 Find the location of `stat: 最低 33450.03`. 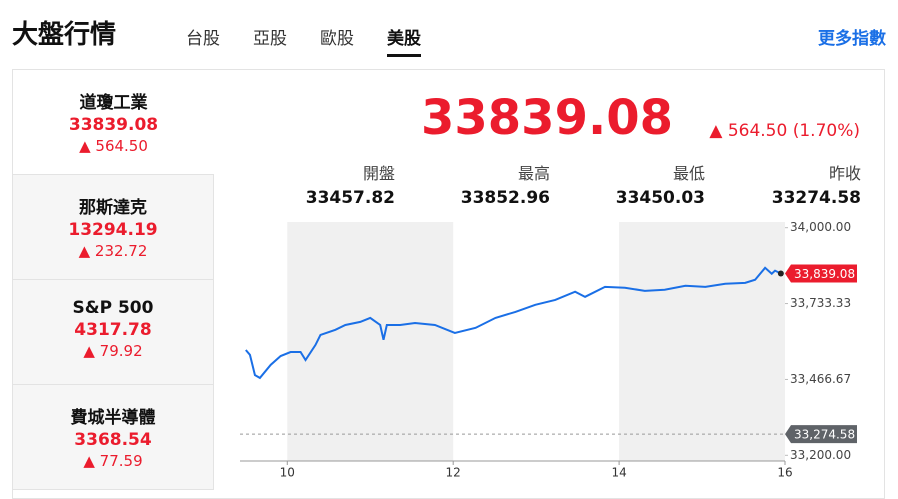

stat: 最低 33450.03 is located at coordinates (640, 184).